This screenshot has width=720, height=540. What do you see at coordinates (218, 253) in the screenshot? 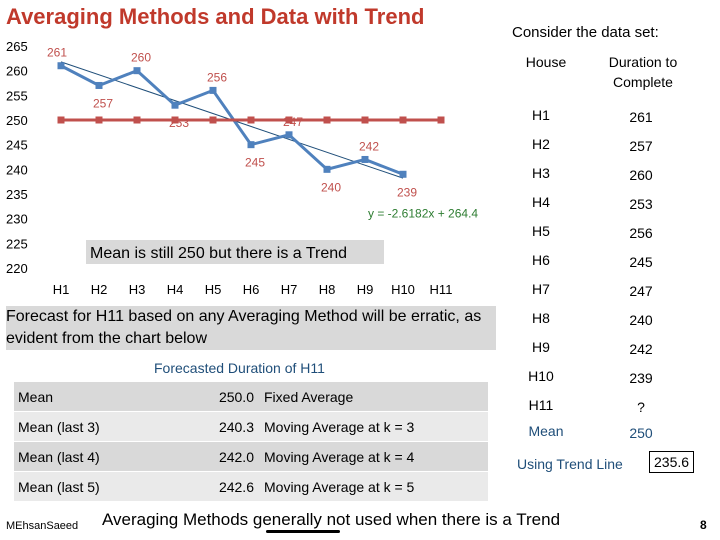
I see `chart-annotation: Mean is still 250 but there is a Trend` at bounding box center [218, 253].